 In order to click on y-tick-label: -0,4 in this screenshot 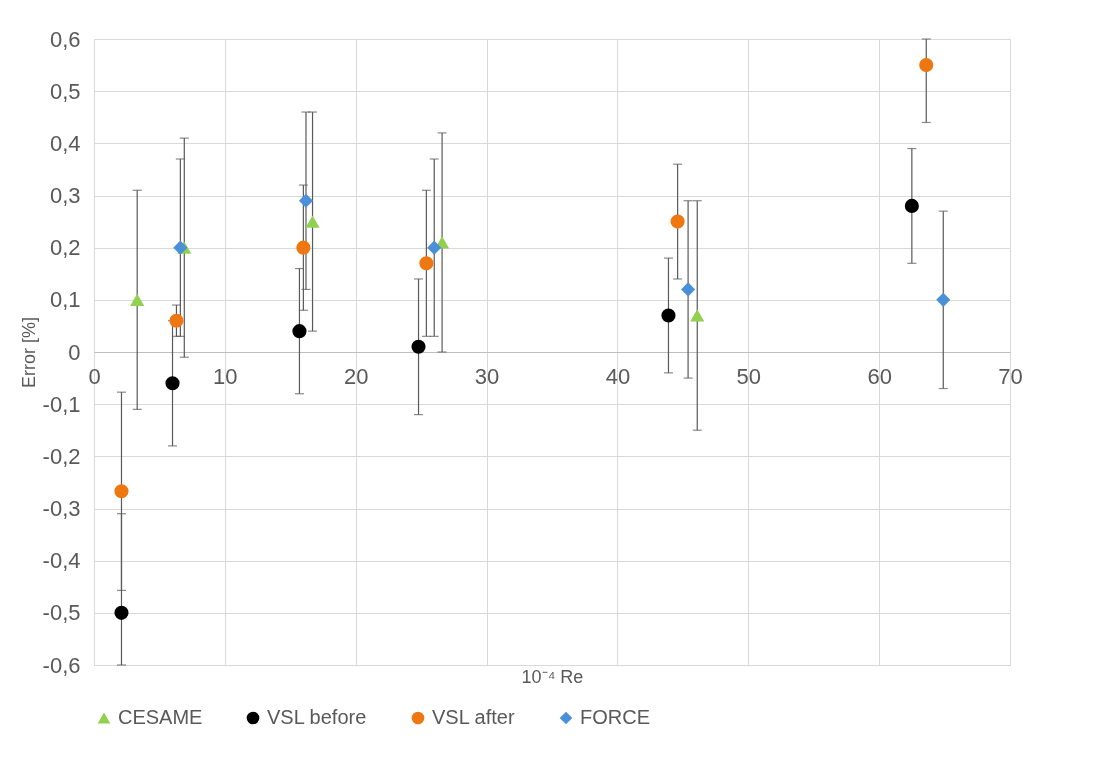, I will do `click(61, 561)`.